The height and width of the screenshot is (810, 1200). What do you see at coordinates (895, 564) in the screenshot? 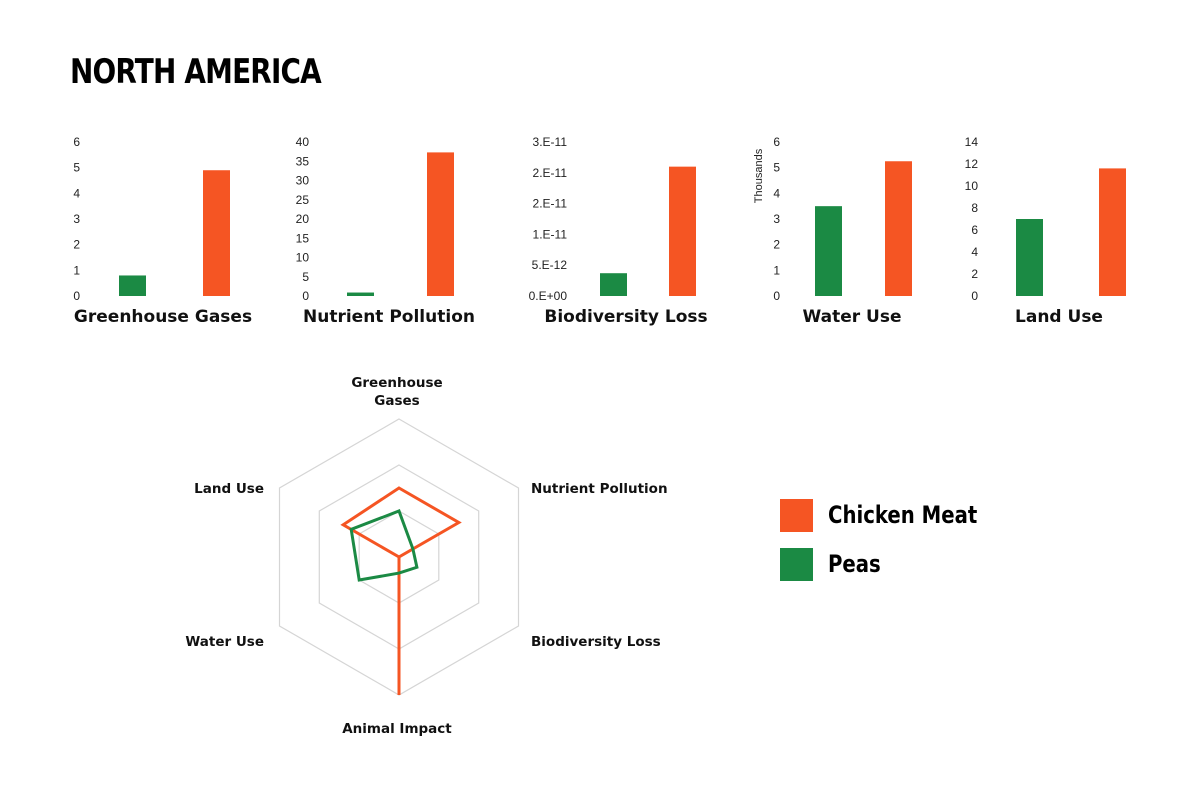
I see `legend-item-peas: Peas` at bounding box center [895, 564].